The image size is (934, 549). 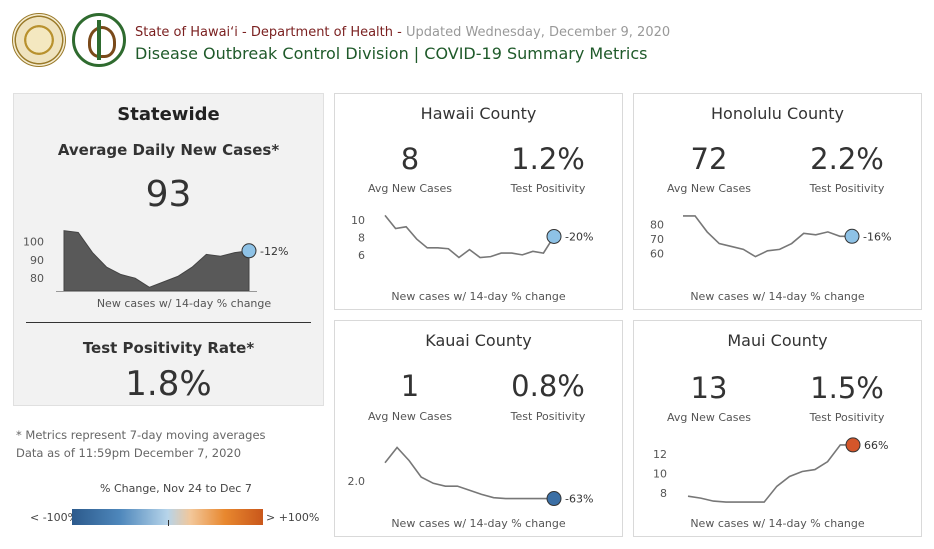 I want to click on legend-color-scale, so click(x=167, y=517).